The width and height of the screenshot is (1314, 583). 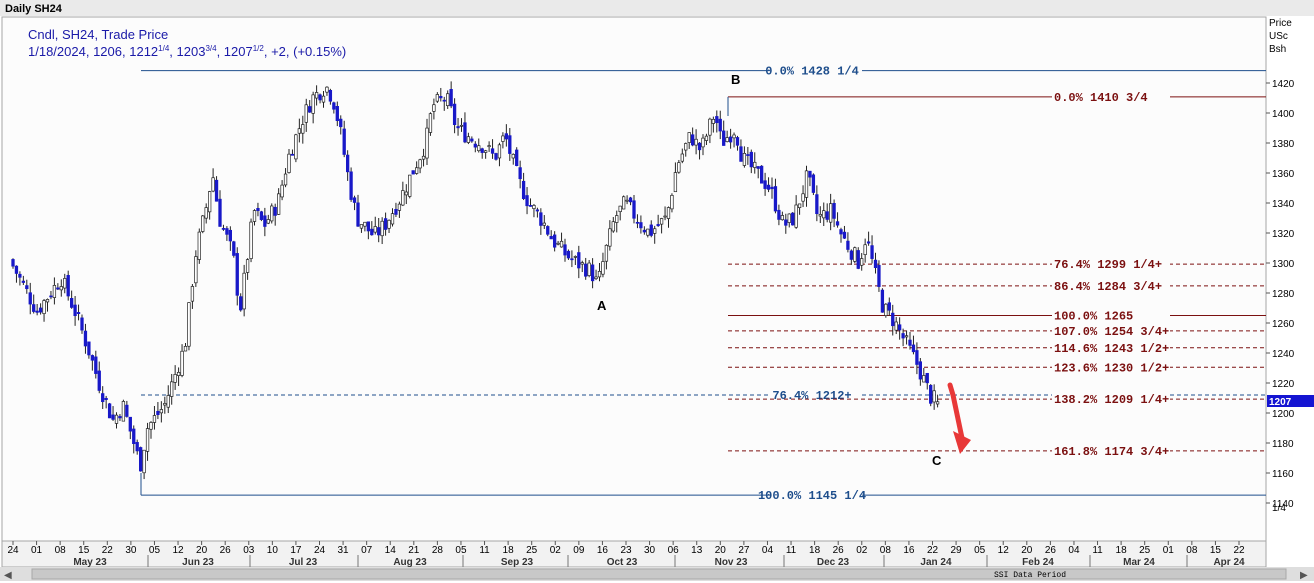 What do you see at coordinates (735, 79) in the screenshot?
I see `point-b-label: B` at bounding box center [735, 79].